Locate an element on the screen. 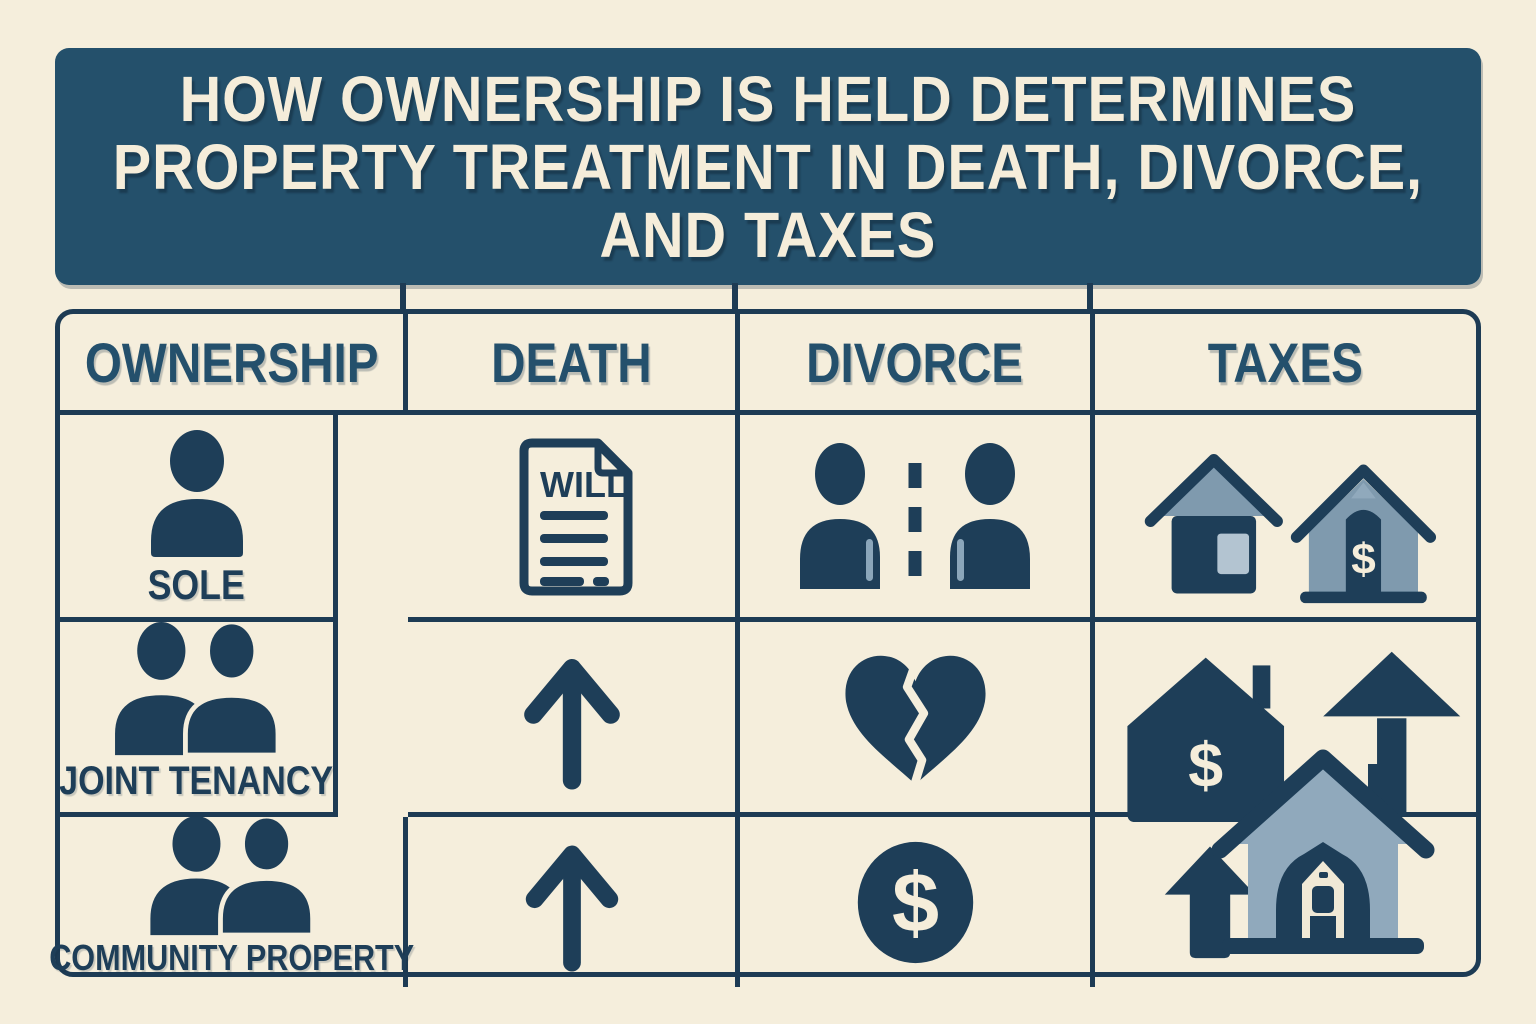 The width and height of the screenshot is (1536, 1024). cell-taxes-sole: $ is located at coordinates (1285, 518).